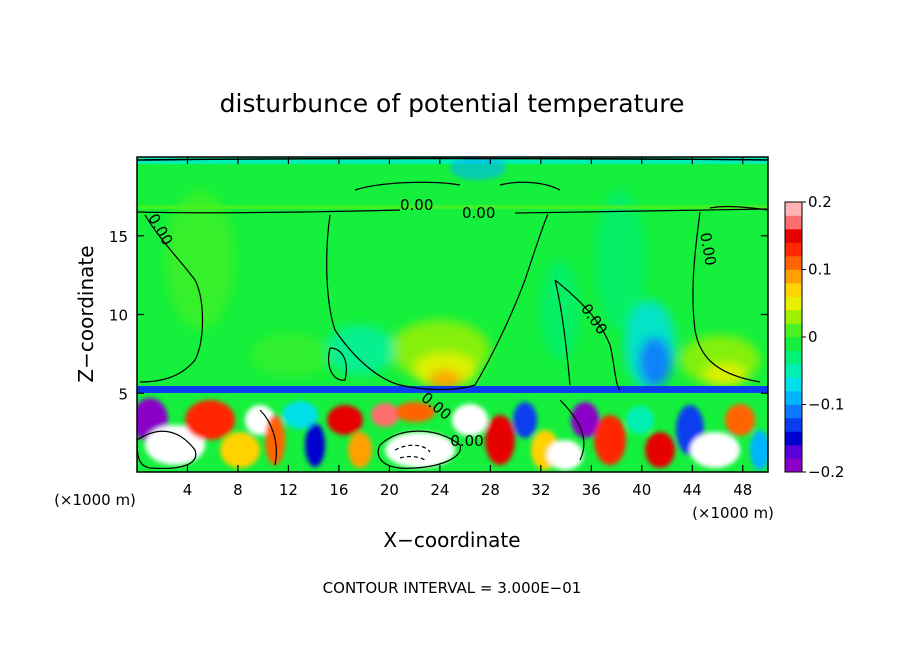 The height and width of the screenshot is (654, 904). Describe the element at coordinates (452, 103) in the screenshot. I see `chart-title: disturbunce of potential temperature` at that location.